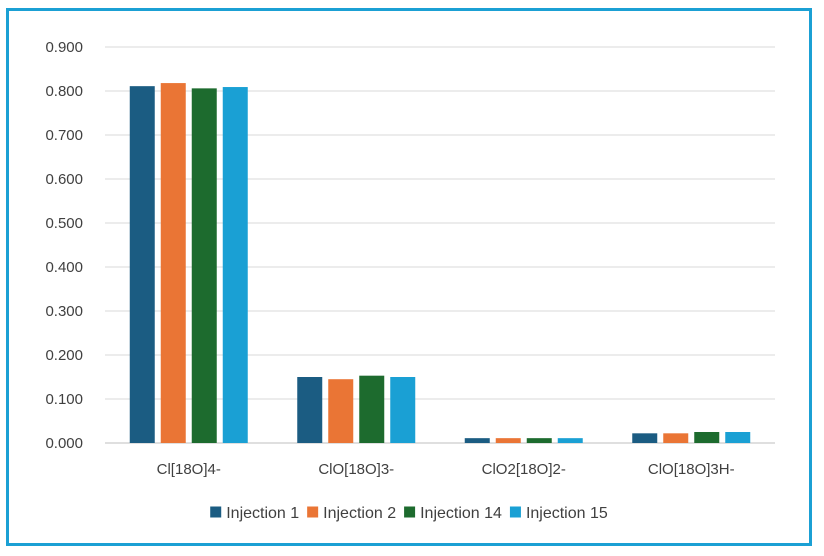 The width and height of the screenshot is (824, 556). What do you see at coordinates (567, 513) in the screenshot?
I see `legend-label: Injection 15` at bounding box center [567, 513].